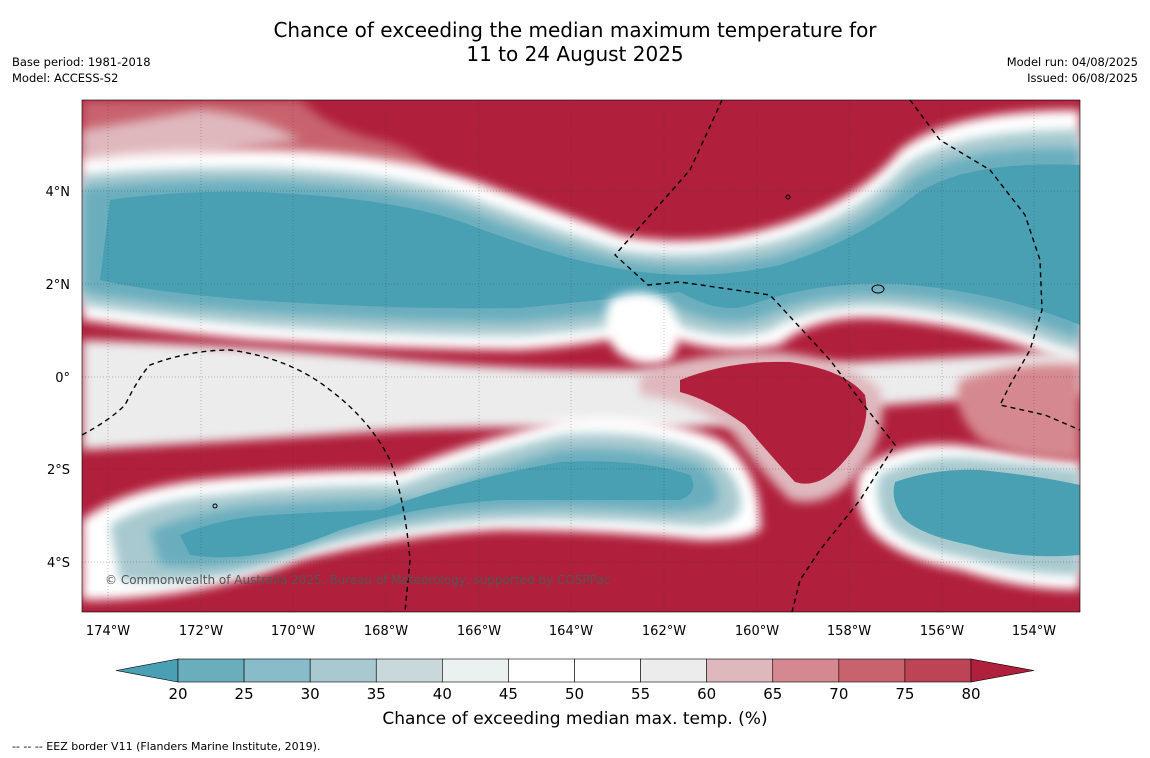 This screenshot has height=758, width=1150. What do you see at coordinates (849, 631) in the screenshot?
I see `lon-tick: 158°W` at bounding box center [849, 631].